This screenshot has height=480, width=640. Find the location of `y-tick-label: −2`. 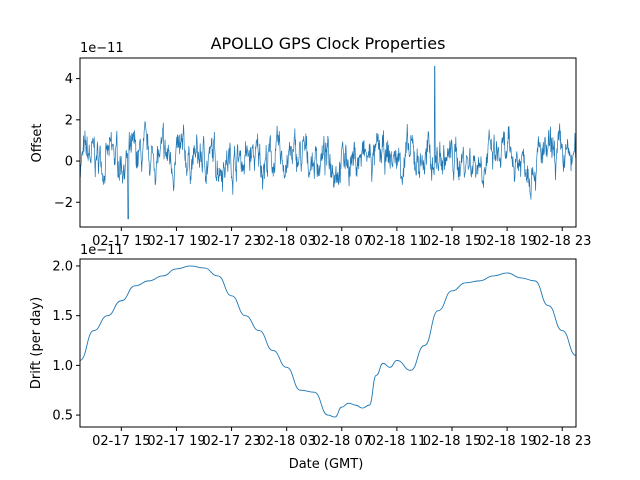

y-tick-label: −2 is located at coordinates (63, 203).